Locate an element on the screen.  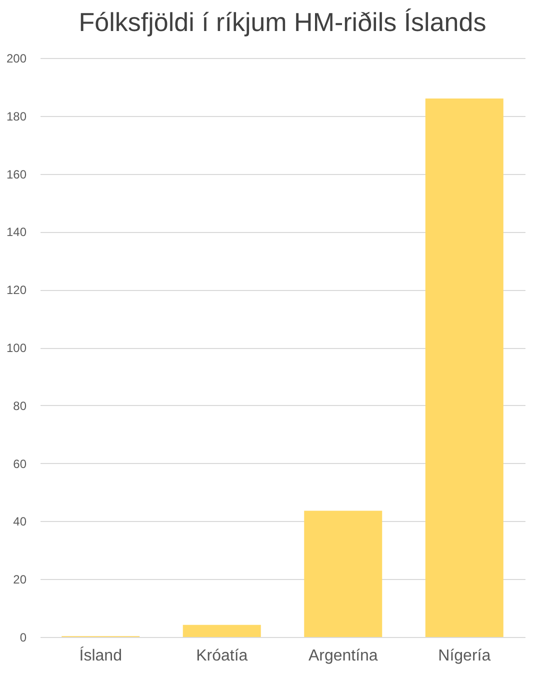
x-tick-label: Króatía is located at coordinates (222, 656).